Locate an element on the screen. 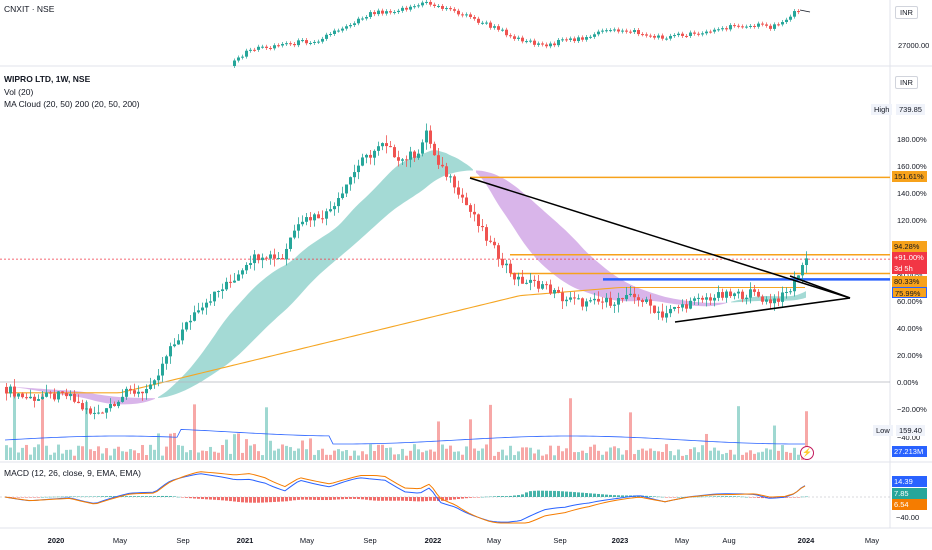 Image resolution: width=932 pixels, height=550 pixels. x-tick-label: 2023 is located at coordinates (620, 540).